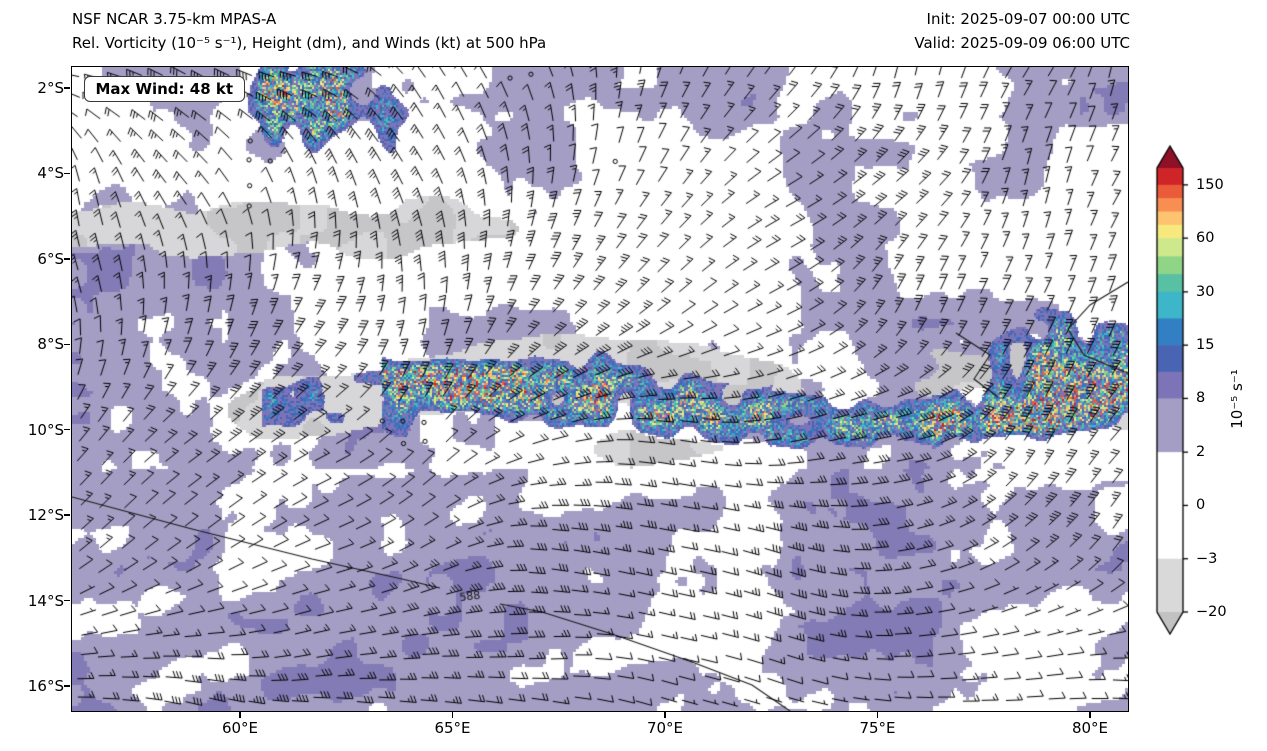 The width and height of the screenshot is (1267, 751). Describe the element at coordinates (50, 344) in the screenshot. I see `y-tick-8S: 8°S` at that location.